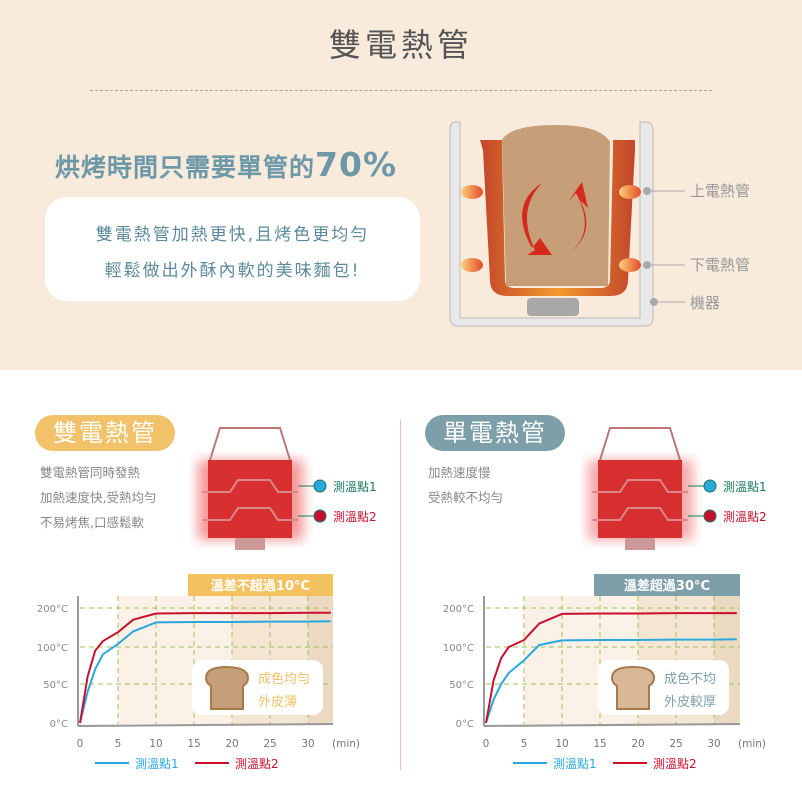 This screenshot has height=802, width=802. I want to click on pan-base, so click(553, 307).